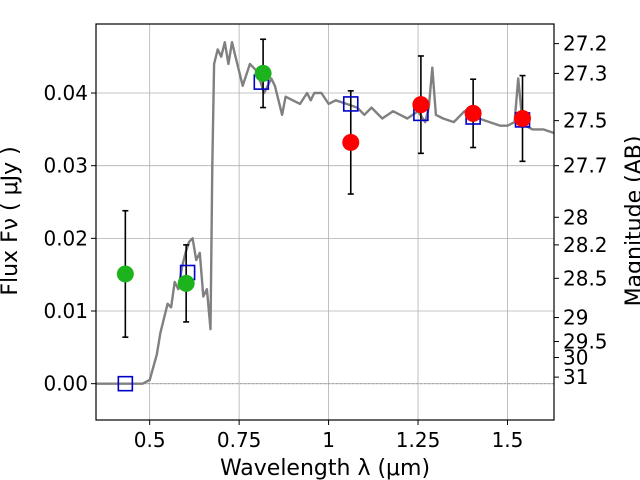 The height and width of the screenshot is (480, 640). What do you see at coordinates (575, 217) in the screenshot?
I see `magnitude-tick-label: 28` at bounding box center [575, 217].